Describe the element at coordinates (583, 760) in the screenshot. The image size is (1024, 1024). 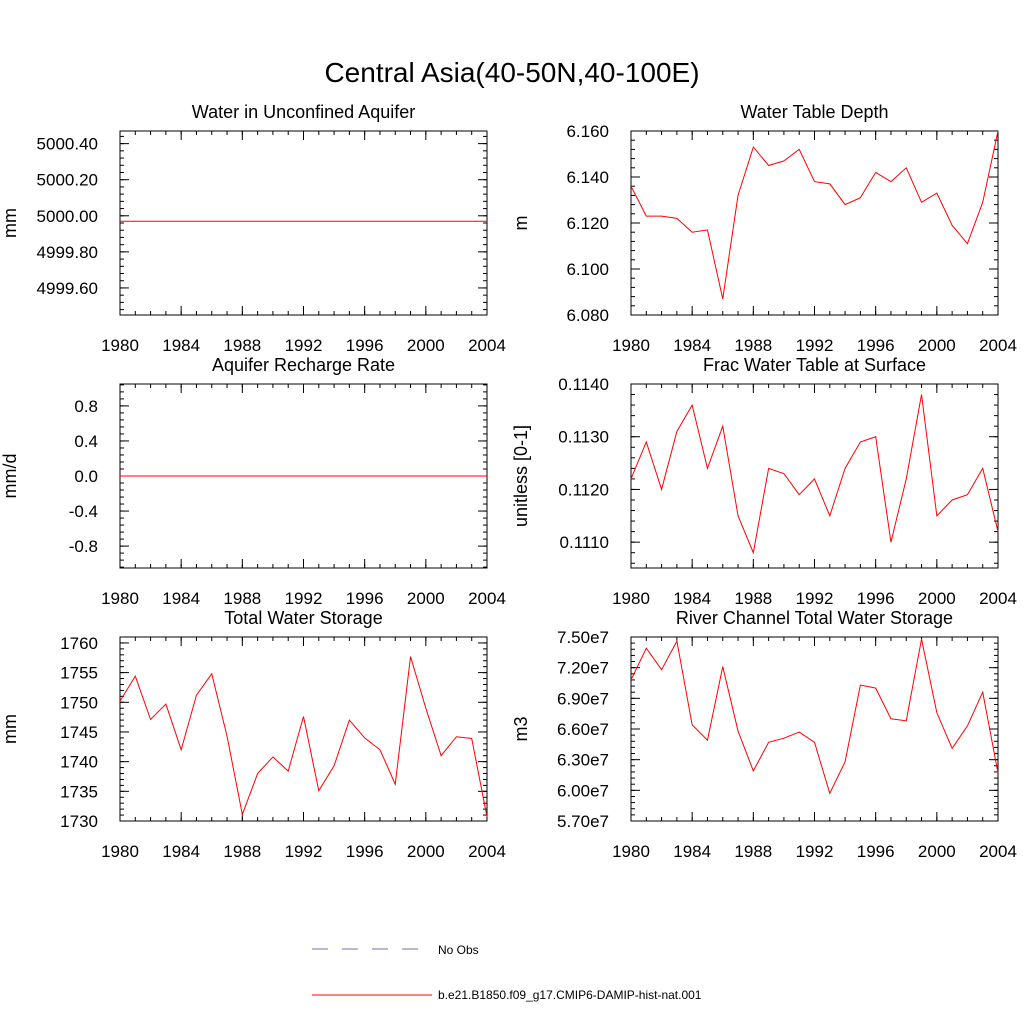
I see `y-tick-label: 6.30e7` at that location.